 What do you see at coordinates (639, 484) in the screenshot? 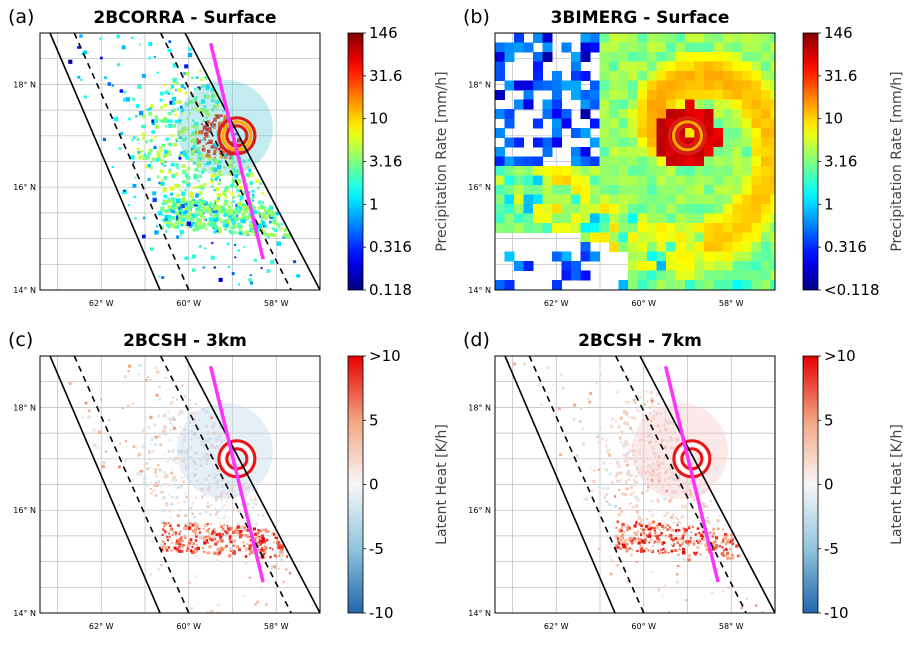
I see `swath-lines` at bounding box center [639, 484].